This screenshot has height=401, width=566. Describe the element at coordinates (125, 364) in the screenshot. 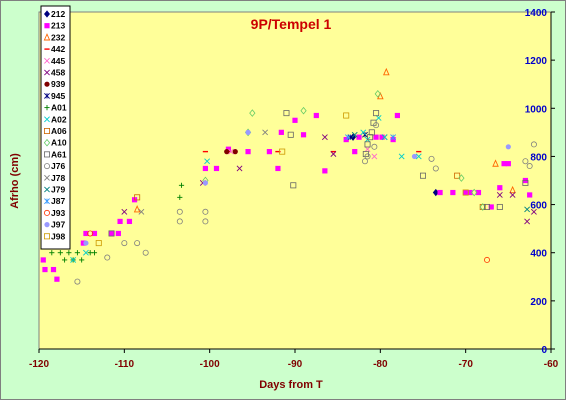

I see `x-tick-label: -110` at that location.